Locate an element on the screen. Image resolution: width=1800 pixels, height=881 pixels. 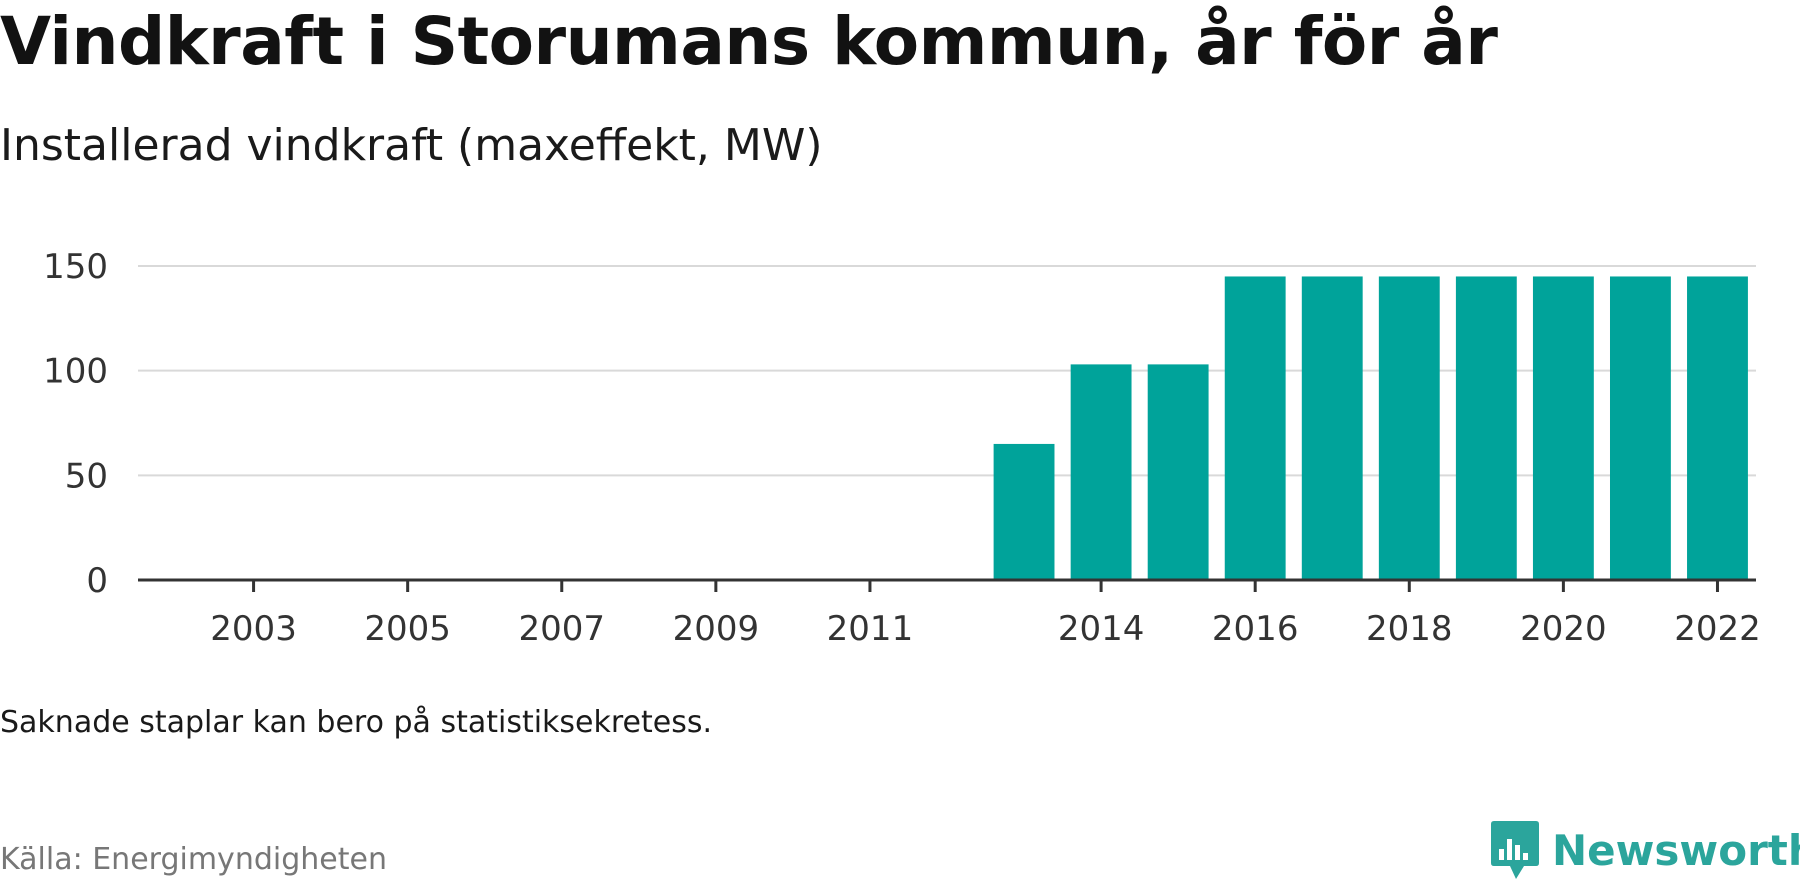
x-tick-label: 2007 is located at coordinates (561, 629).